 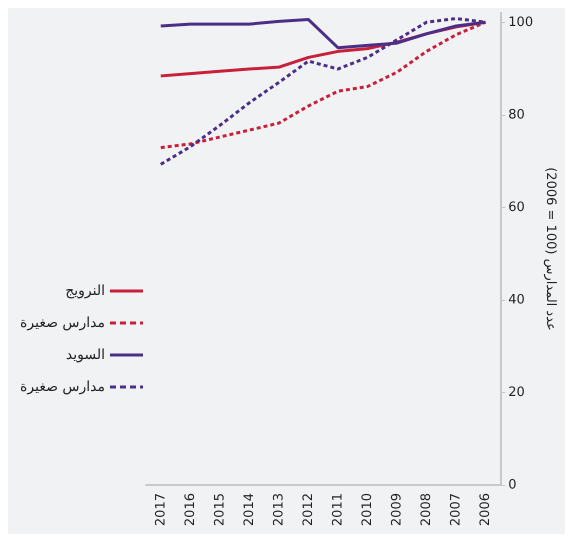 I want to click on y-tick-label: 40, so click(x=516, y=300).